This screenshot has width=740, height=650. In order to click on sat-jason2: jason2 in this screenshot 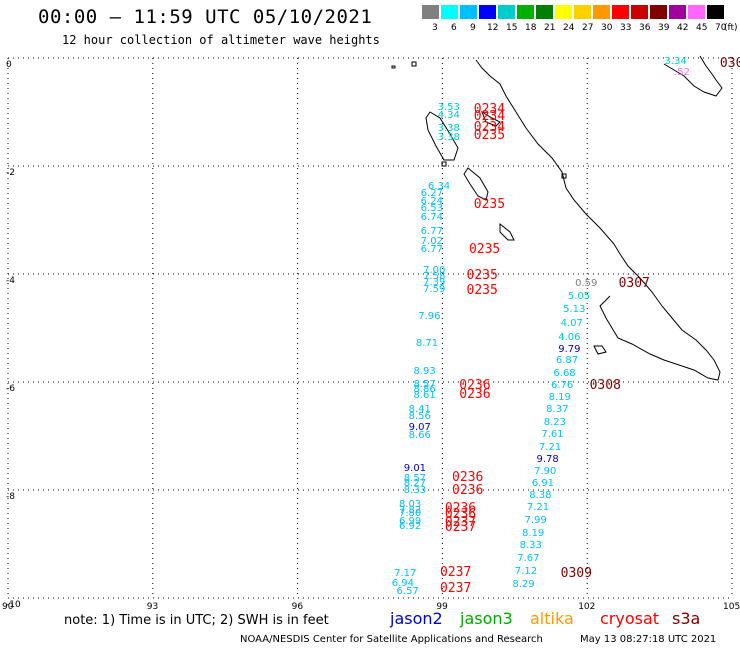, I will do `click(416, 618)`.